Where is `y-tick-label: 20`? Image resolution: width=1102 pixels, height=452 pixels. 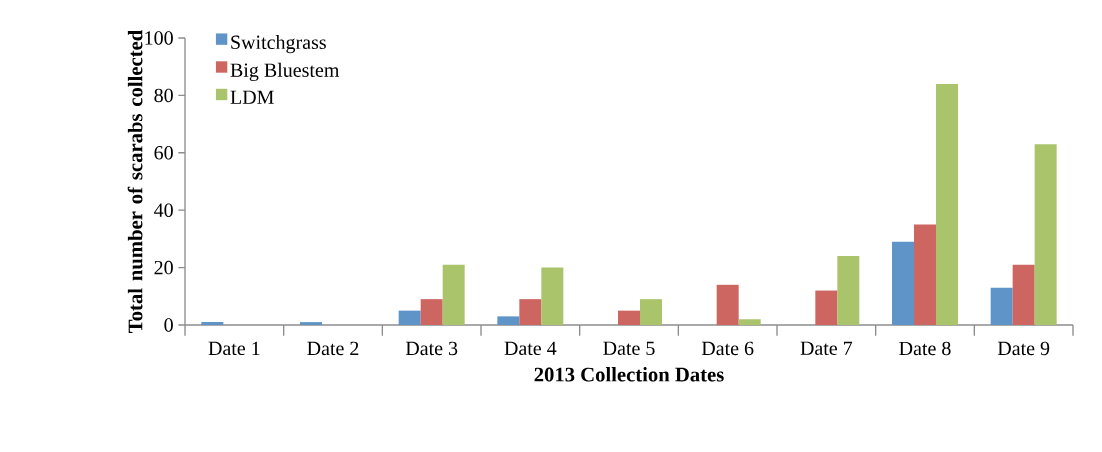 y-tick-label: 20 is located at coordinates (163, 267).